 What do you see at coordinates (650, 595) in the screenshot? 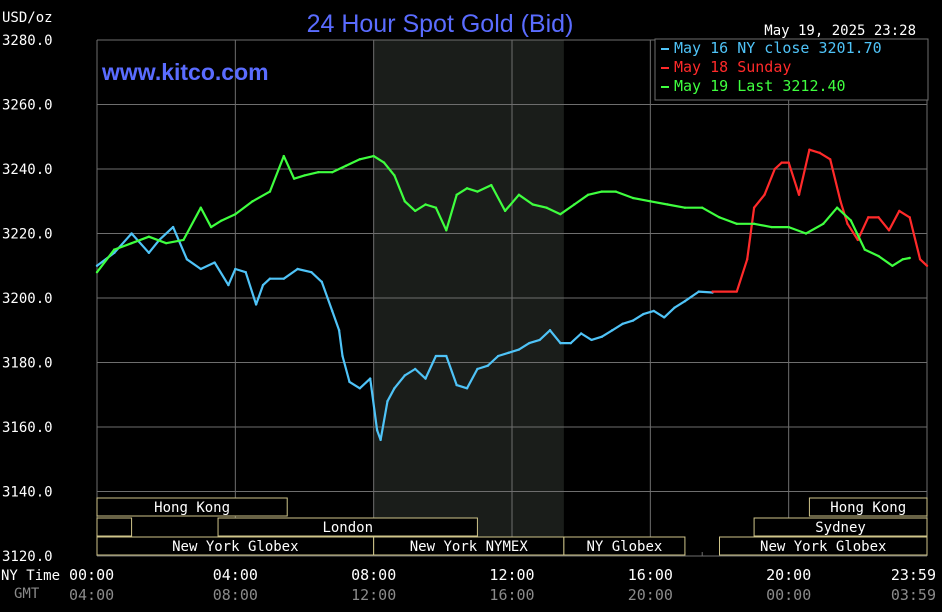
I see `x-tick-label-gmt: 20:00` at bounding box center [650, 595].